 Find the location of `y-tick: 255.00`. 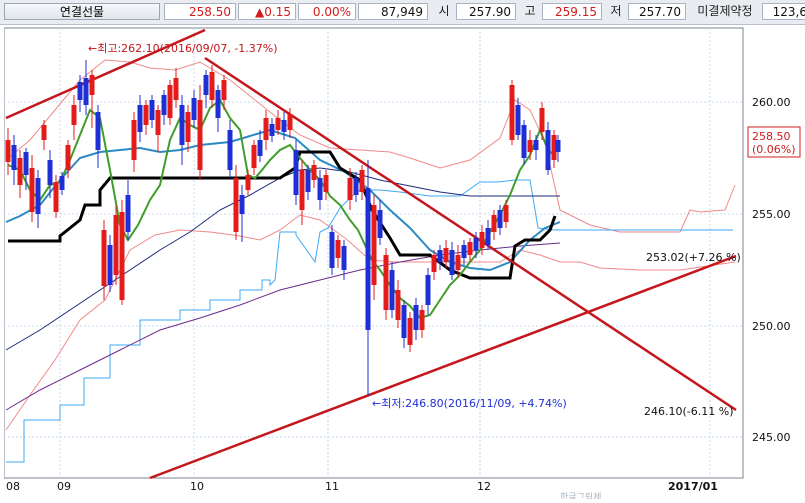

y-tick: 255.00 is located at coordinates (771, 214).